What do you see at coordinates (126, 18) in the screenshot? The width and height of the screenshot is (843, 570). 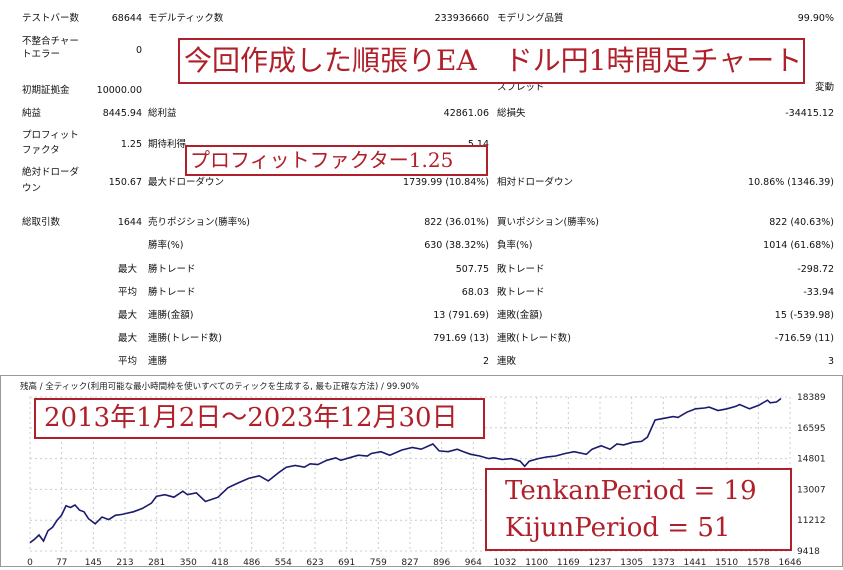 I see `value-test-bars: 68644` at bounding box center [126, 18].